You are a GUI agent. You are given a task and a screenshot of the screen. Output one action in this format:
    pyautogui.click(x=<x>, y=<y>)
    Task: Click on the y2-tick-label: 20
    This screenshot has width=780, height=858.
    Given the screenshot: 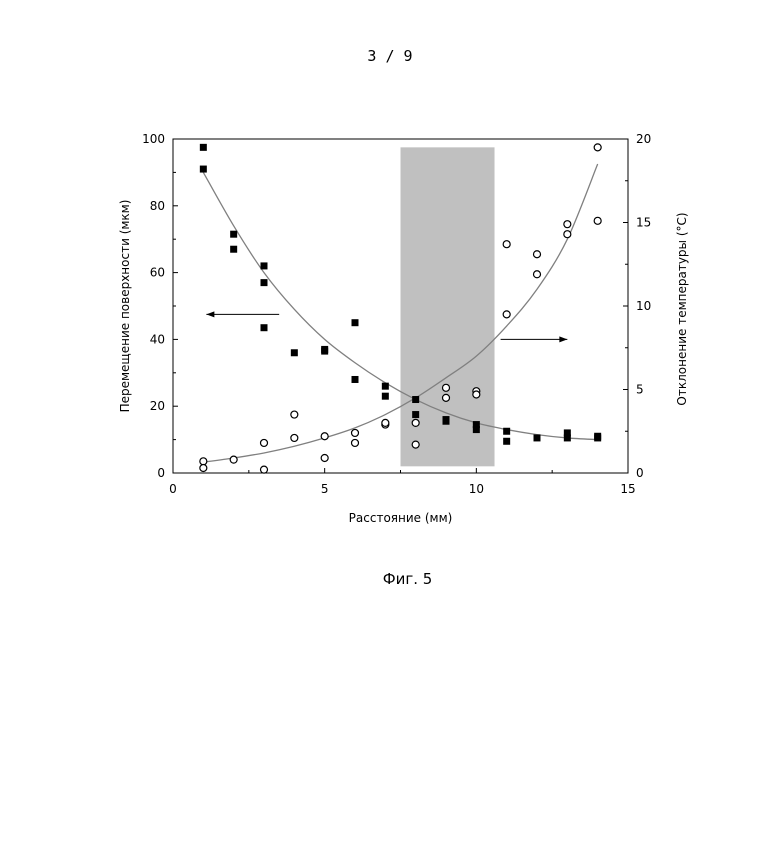 What is the action you would take?
    pyautogui.click(x=643, y=139)
    